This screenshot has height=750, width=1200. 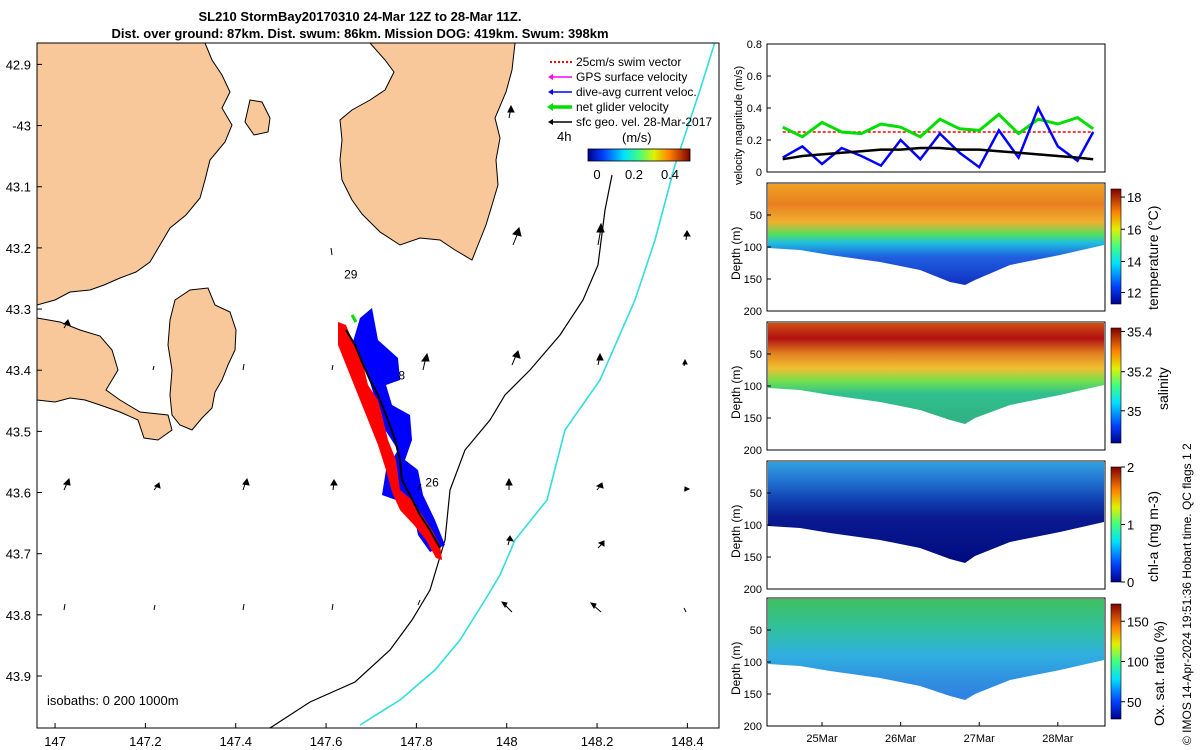 What do you see at coordinates (644, 122) in the screenshot?
I see `legend-geo-velocity-label: sfc geo. vel. 28-Mar-2017` at bounding box center [644, 122].